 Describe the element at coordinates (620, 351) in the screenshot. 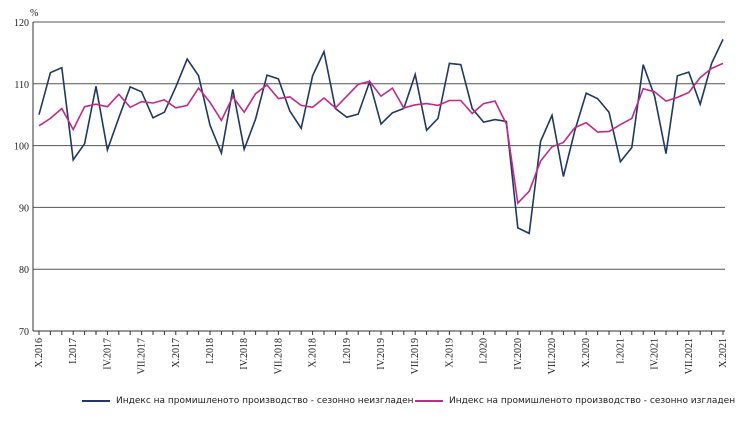

I see `x-tick-label: I.2021` at that location.